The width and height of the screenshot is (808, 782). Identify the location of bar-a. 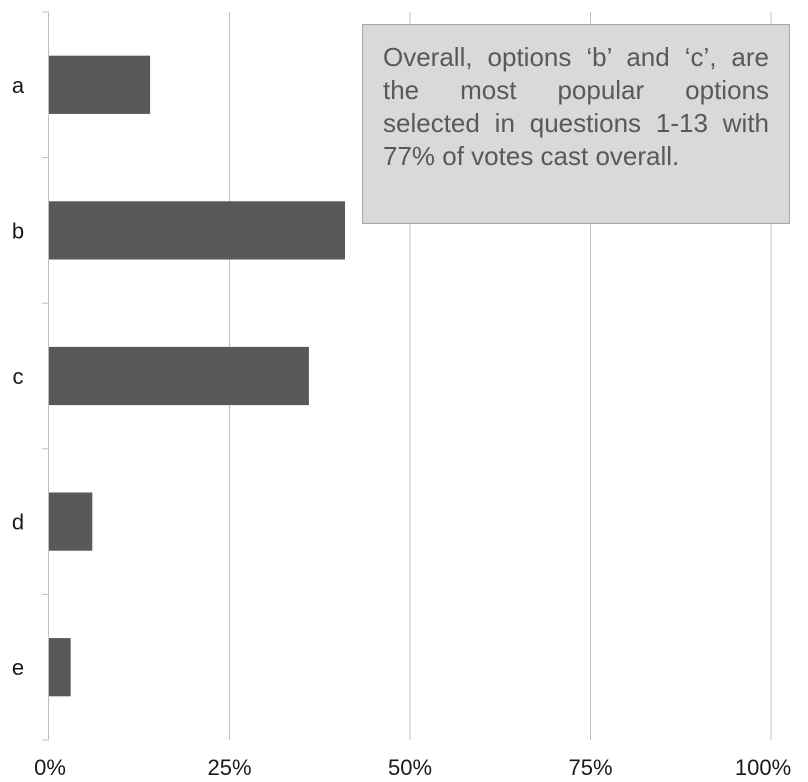
(100, 84).